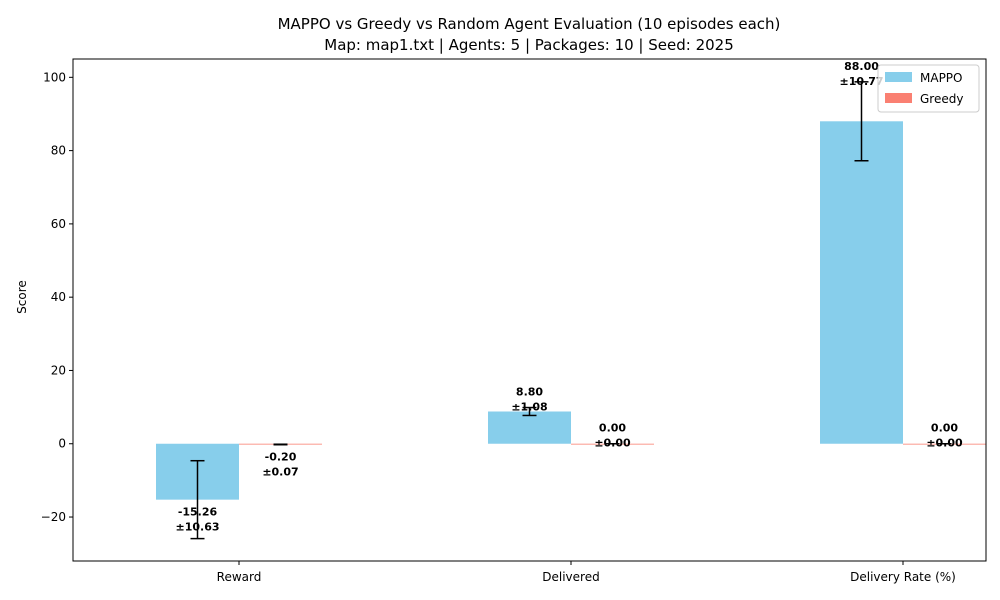  Describe the element at coordinates (239, 577) in the screenshot. I see `x-tick-label: Reward` at that location.